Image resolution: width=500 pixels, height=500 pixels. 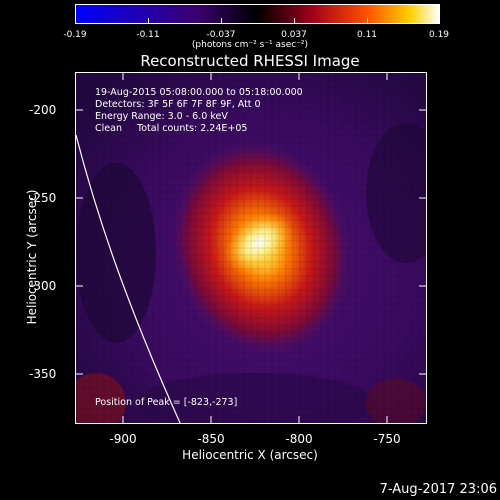 What do you see at coordinates (32, 257) in the screenshot?
I see `y-axis-label: Heliocentric Y (arcsec)` at bounding box center [32, 257].